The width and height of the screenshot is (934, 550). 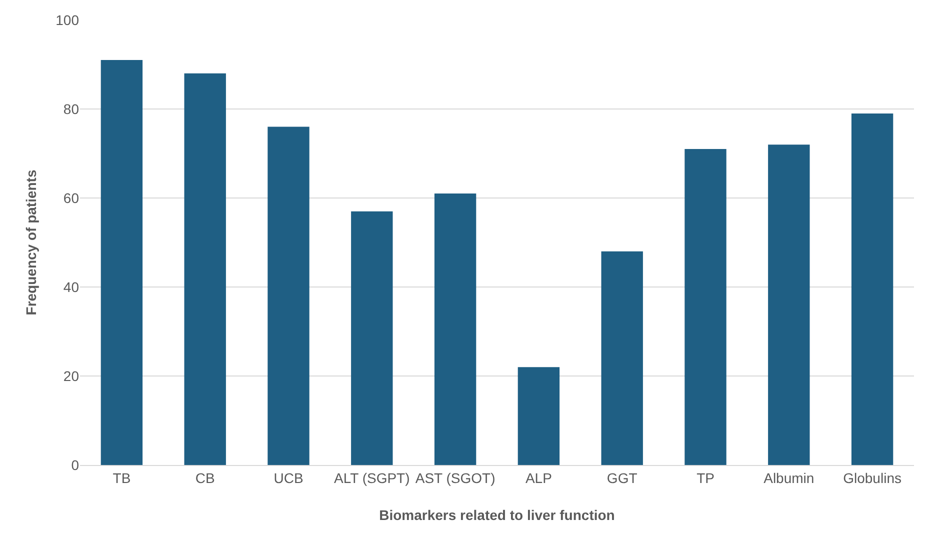 I want to click on x-tick-label: AST (SGOT), so click(x=455, y=478).